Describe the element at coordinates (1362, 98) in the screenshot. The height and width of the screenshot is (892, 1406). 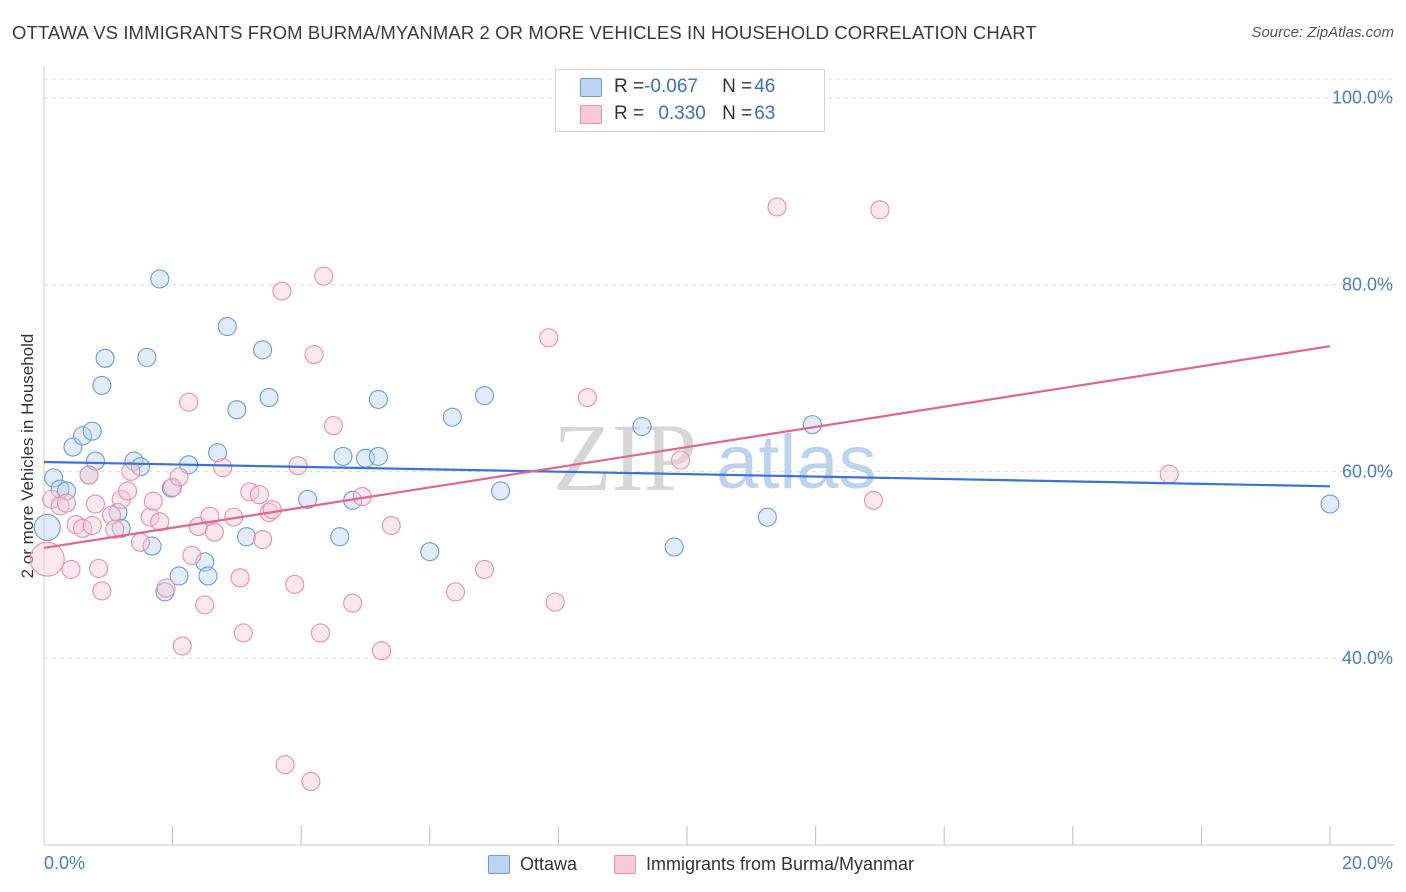
I see `y-tick-label: 100.0%` at that location.